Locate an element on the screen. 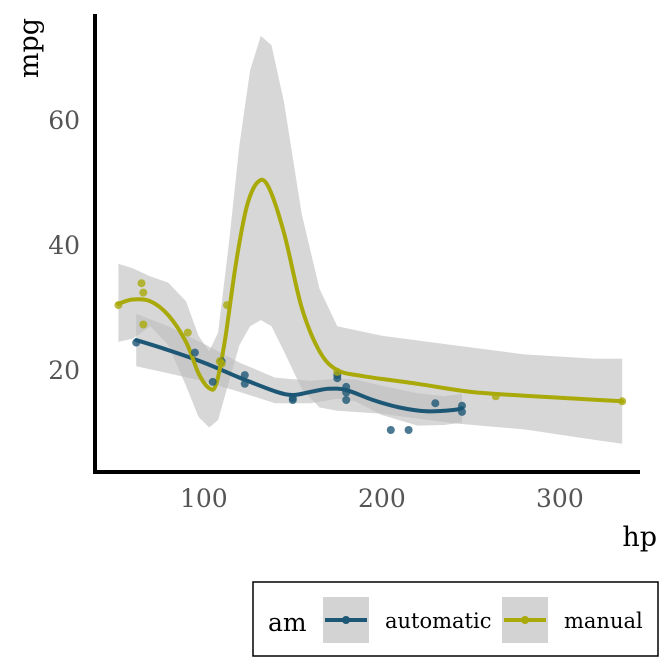  x-tick-labels: 100 200 300 is located at coordinates (382, 498).